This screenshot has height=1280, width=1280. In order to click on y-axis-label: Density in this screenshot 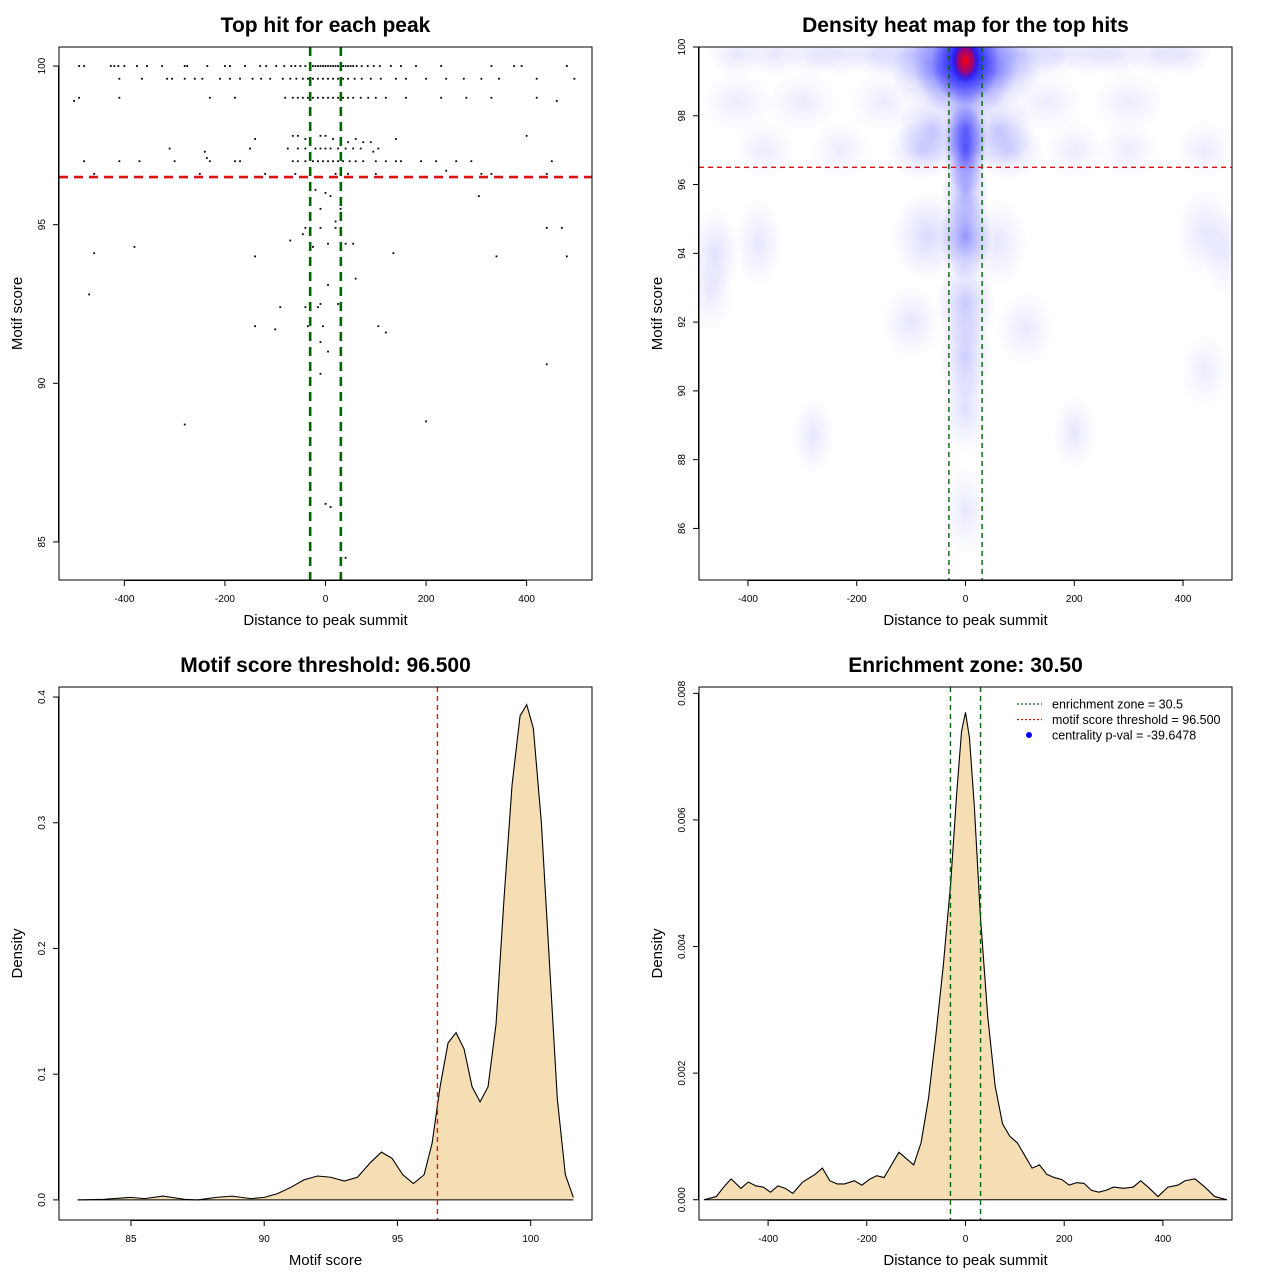, I will do `click(17, 953)`.